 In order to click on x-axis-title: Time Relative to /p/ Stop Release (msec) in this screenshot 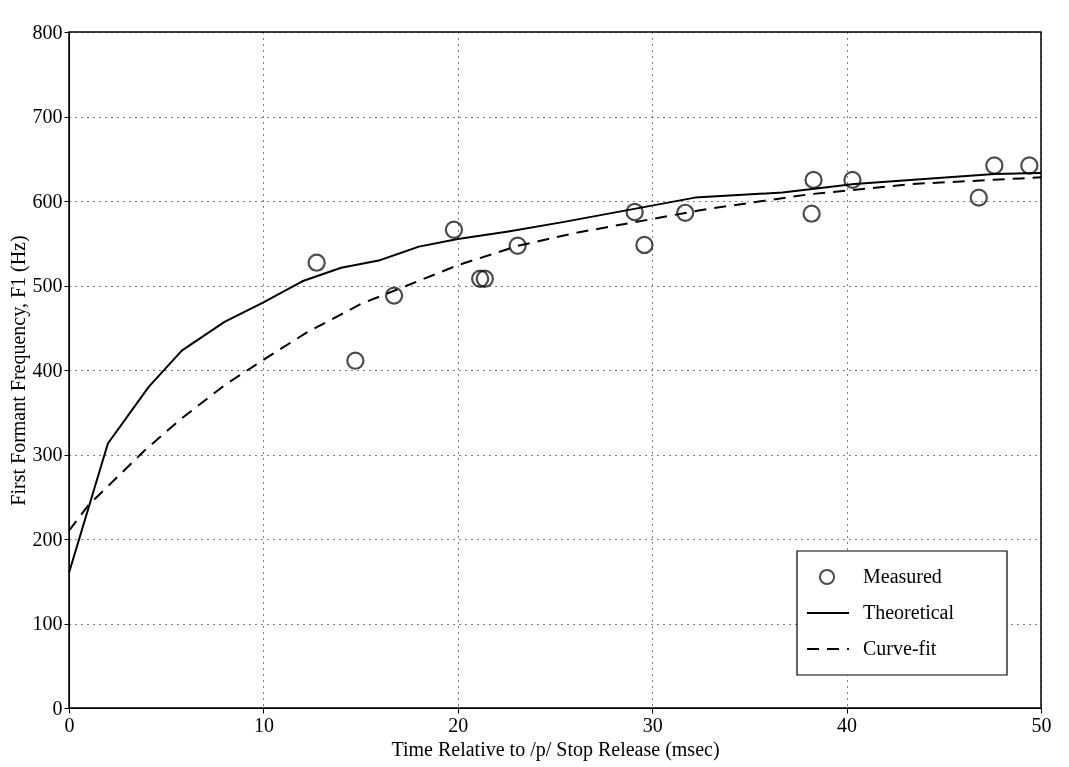, I will do `click(555, 749)`.